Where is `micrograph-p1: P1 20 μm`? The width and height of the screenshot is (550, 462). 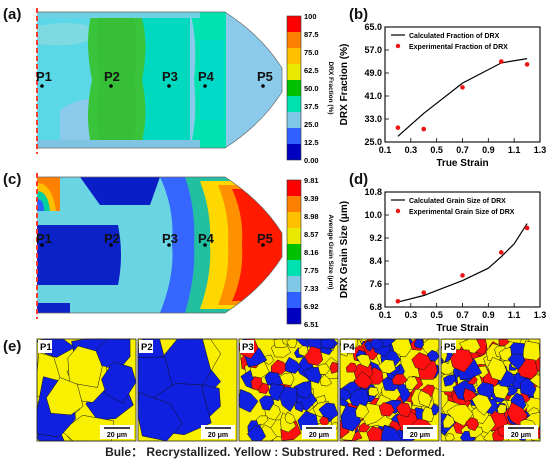 micrograph-p1: P1 20 μm is located at coordinates (86, 390).